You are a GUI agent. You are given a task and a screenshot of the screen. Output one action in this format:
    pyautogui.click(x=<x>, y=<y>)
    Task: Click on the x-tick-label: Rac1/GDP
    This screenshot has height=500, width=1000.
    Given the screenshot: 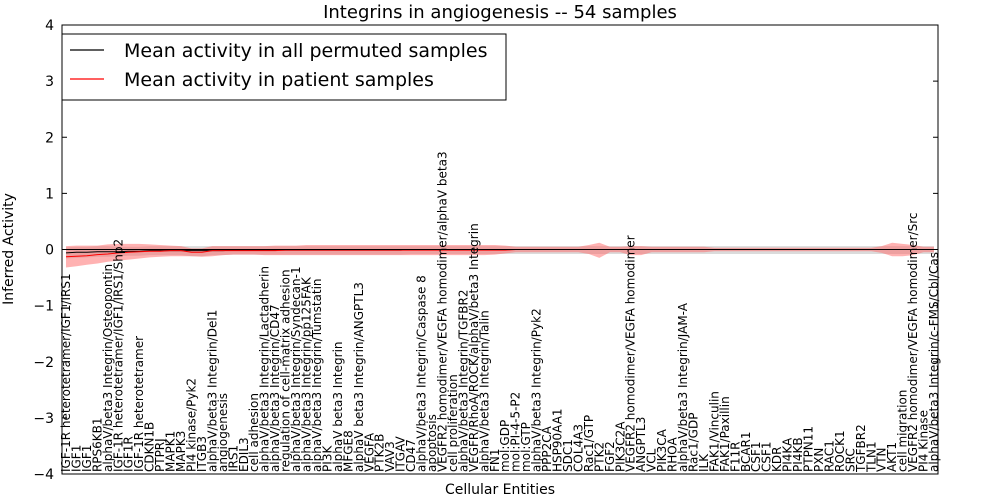 What is the action you would take?
    pyautogui.click(x=694, y=442)
    